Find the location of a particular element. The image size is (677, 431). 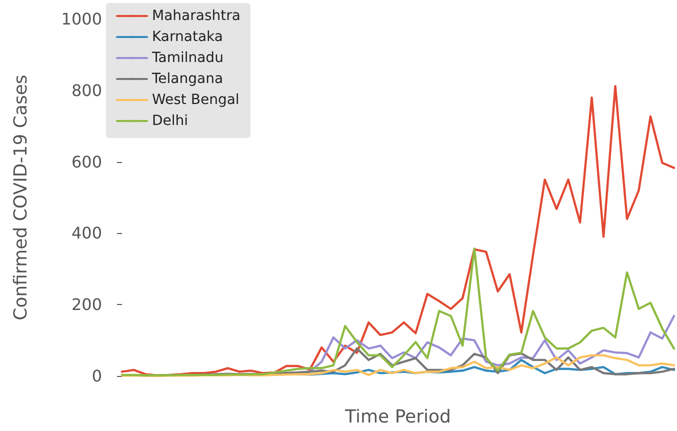

legend-label: Maharashtra is located at coordinates (196, 16).